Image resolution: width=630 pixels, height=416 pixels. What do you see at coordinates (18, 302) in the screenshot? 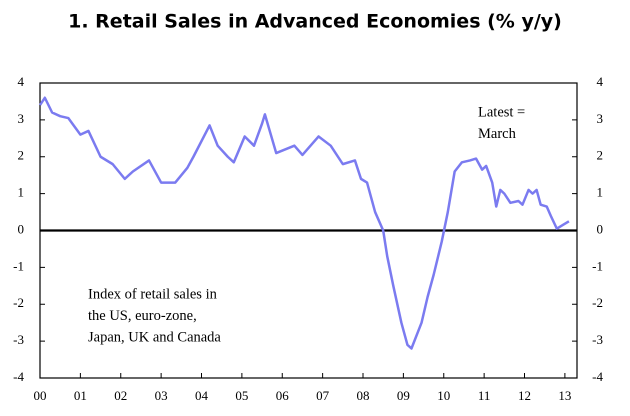
I see `y-tick-label: -2` at bounding box center [18, 302].